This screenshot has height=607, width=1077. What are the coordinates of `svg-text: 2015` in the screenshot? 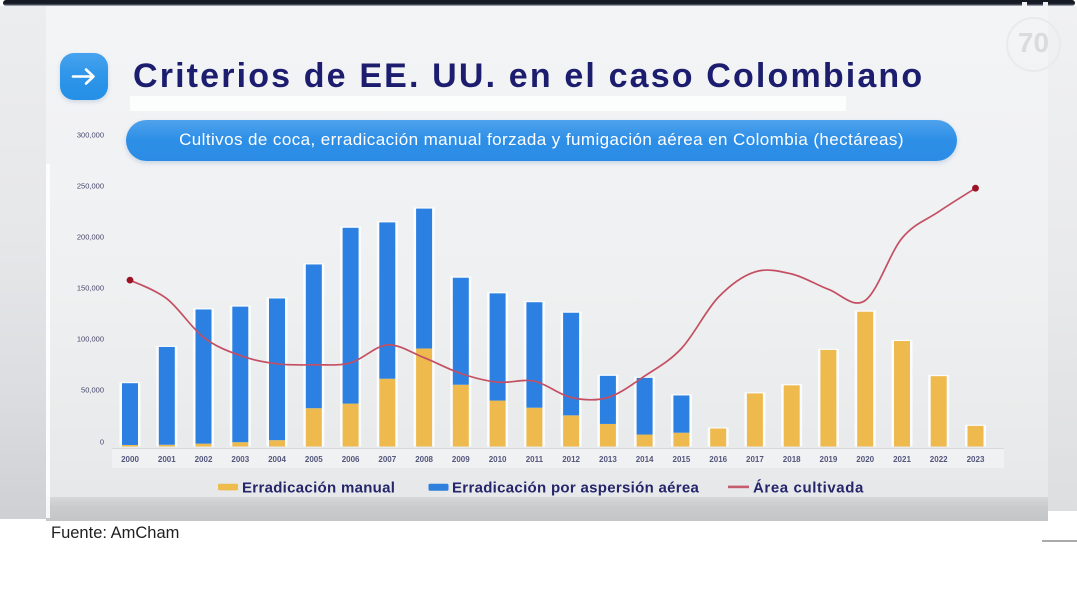 It's located at (682, 459).